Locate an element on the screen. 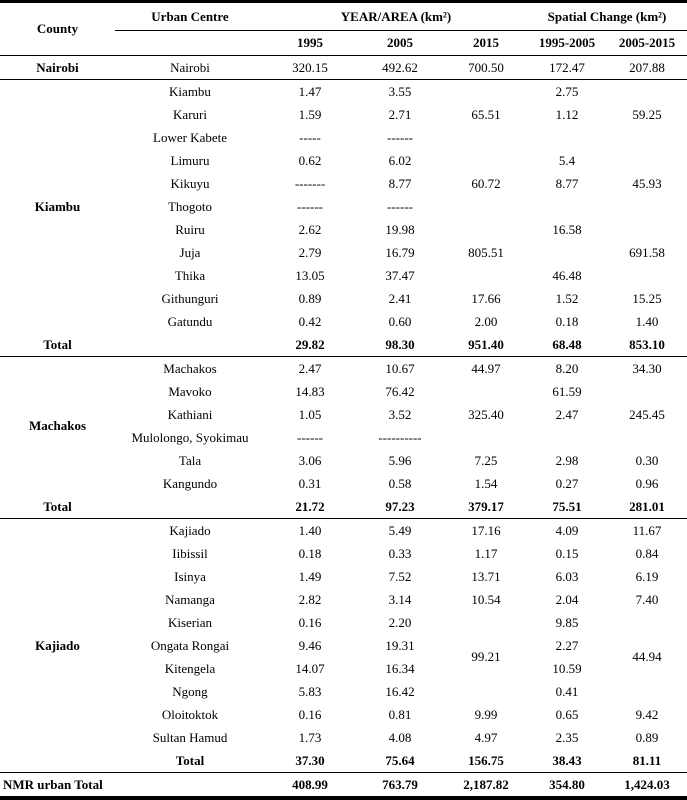 Image resolution: width=687 pixels, height=800 pixels. centre-cell: Iibissil is located at coordinates (190, 553).